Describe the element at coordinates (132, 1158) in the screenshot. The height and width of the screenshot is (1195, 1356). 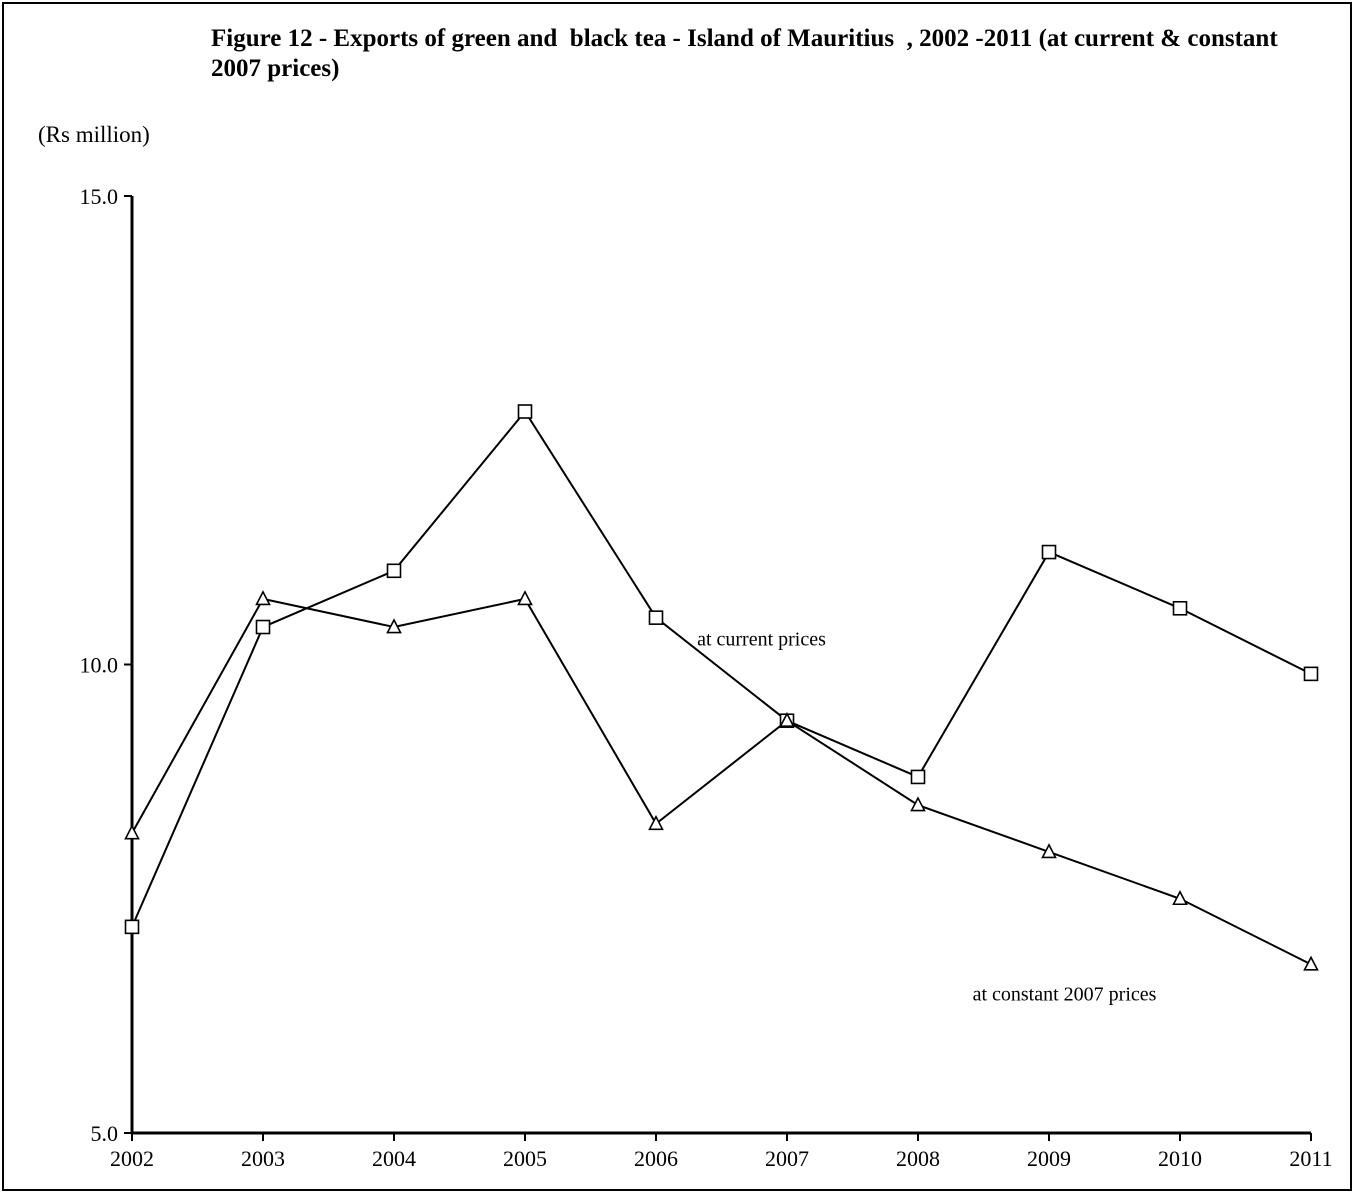
I see `x-tick-label: 2002` at that location.